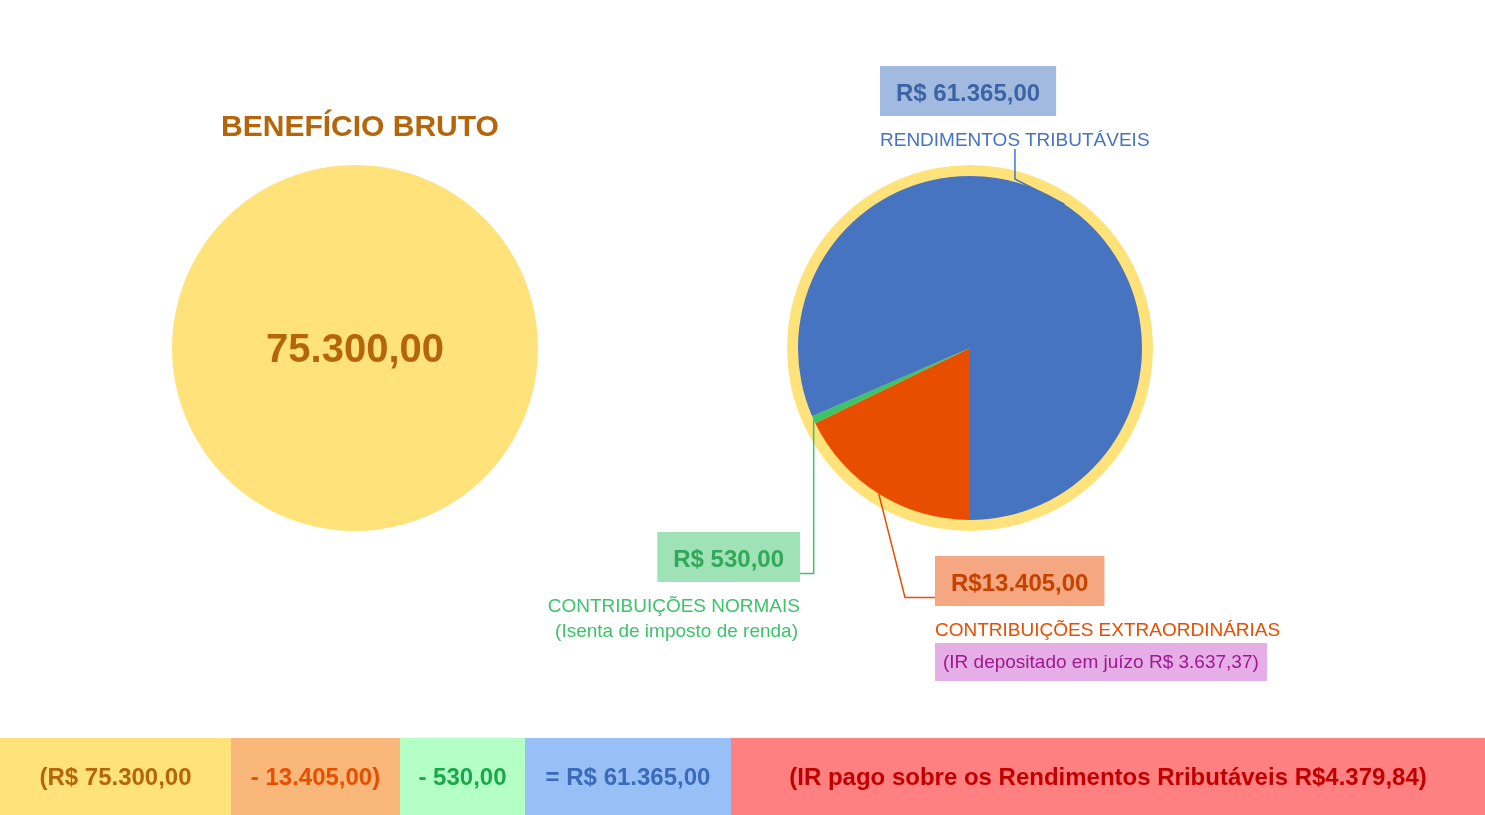 The width and height of the screenshot is (1485, 815). What do you see at coordinates (1108, 629) in the screenshot?
I see `slice-label: CONTRIBUIÇÕES EXTRAORDINÁRIAS` at bounding box center [1108, 629].